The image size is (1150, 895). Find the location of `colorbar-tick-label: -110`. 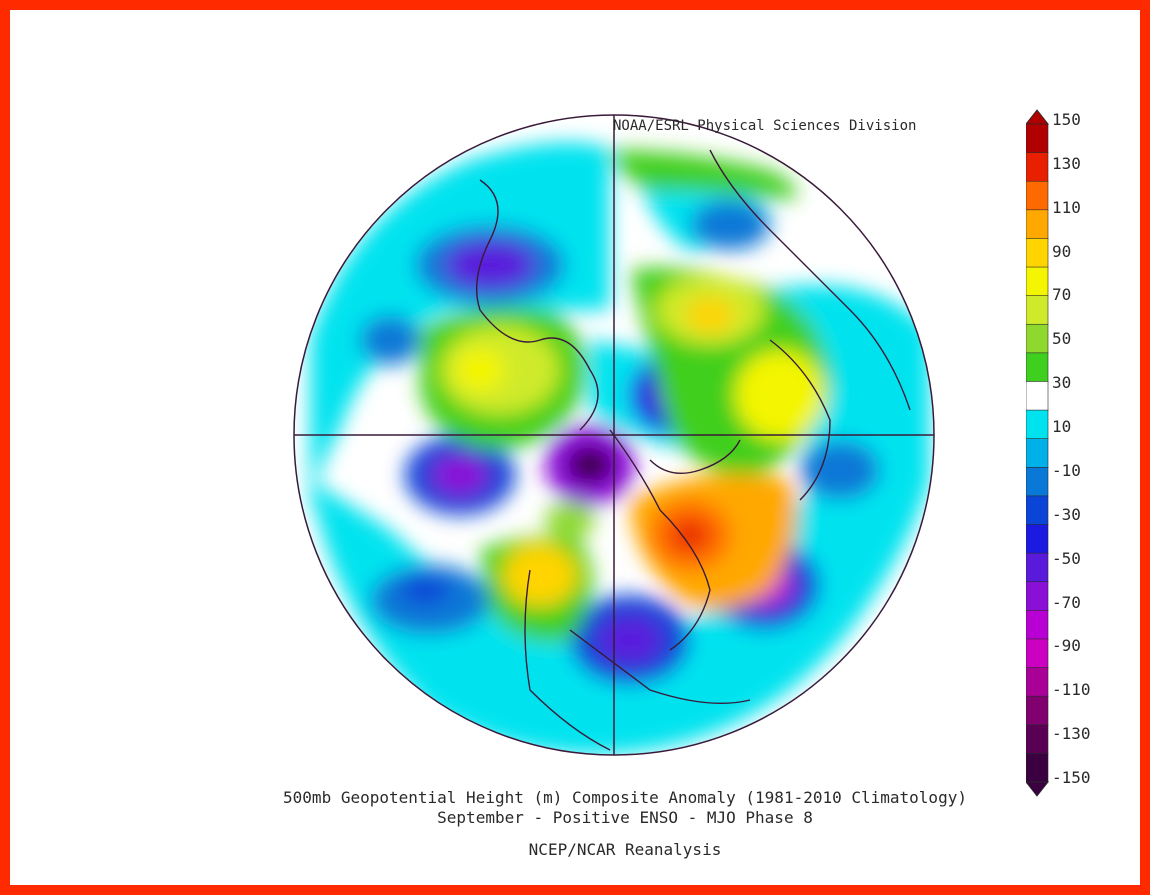

colorbar-tick-label: -110 is located at coordinates (1071, 690).